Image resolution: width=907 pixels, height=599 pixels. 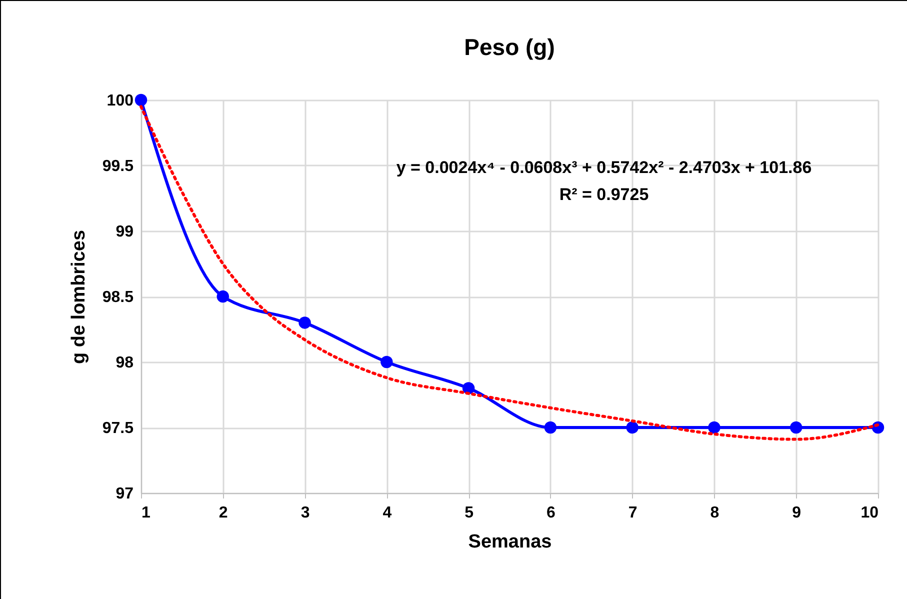 I want to click on y-tick-label: 98.5, so click(x=118, y=297).